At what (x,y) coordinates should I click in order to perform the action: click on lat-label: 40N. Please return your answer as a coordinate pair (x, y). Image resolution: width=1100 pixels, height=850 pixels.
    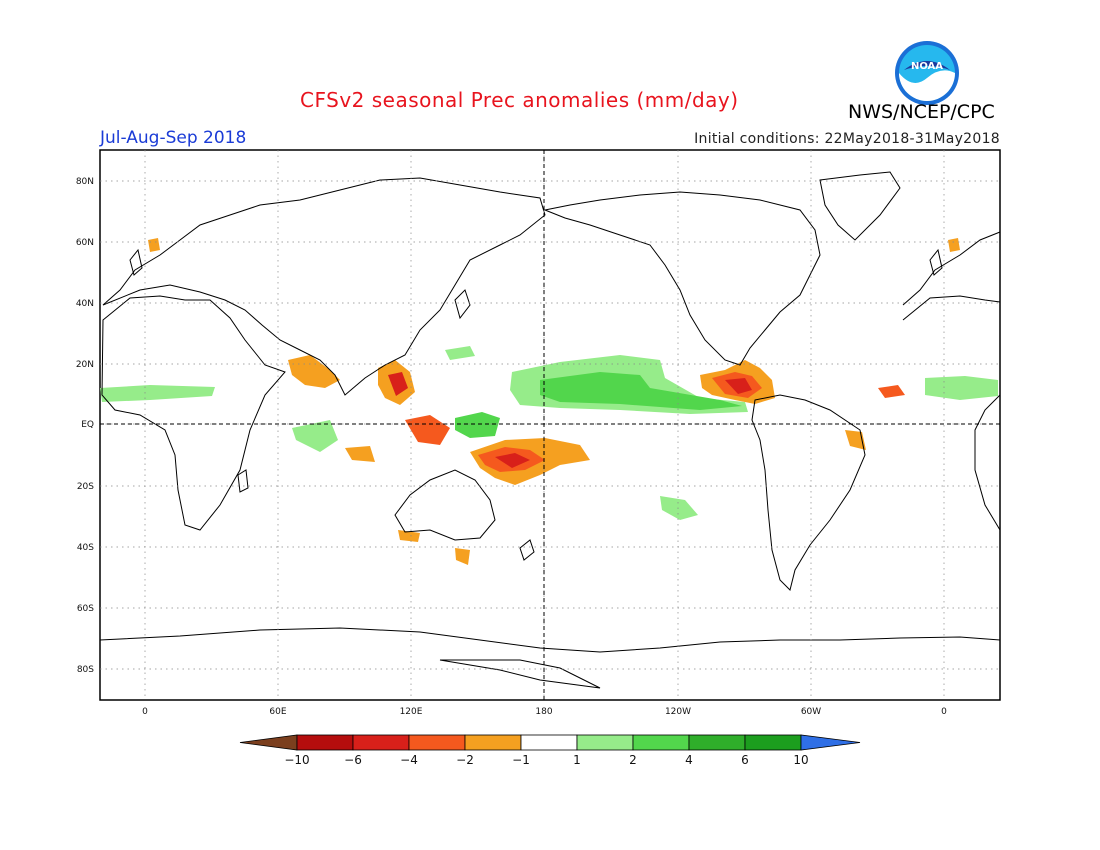
    Looking at the image, I should click on (85, 304).